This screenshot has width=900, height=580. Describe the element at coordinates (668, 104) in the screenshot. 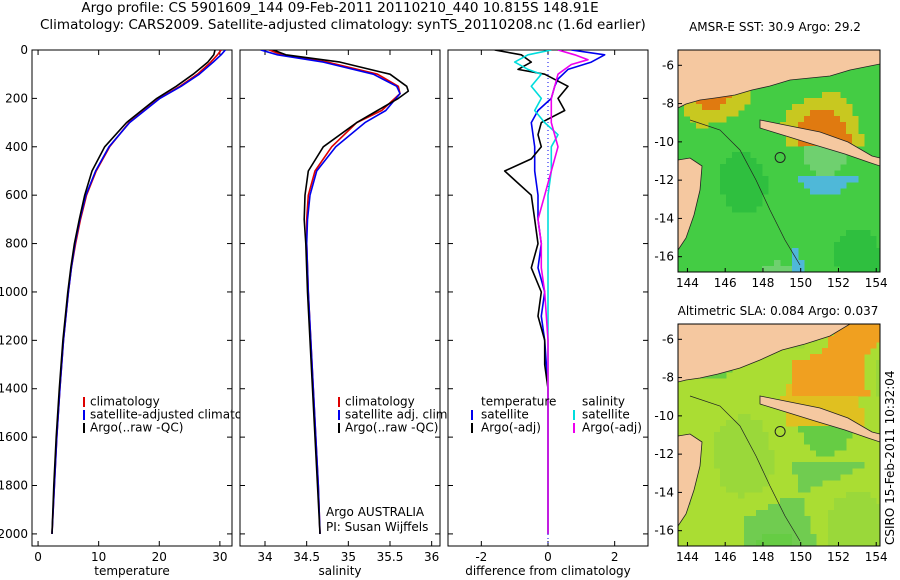

I see `map-y-tick-label: -8` at that location.